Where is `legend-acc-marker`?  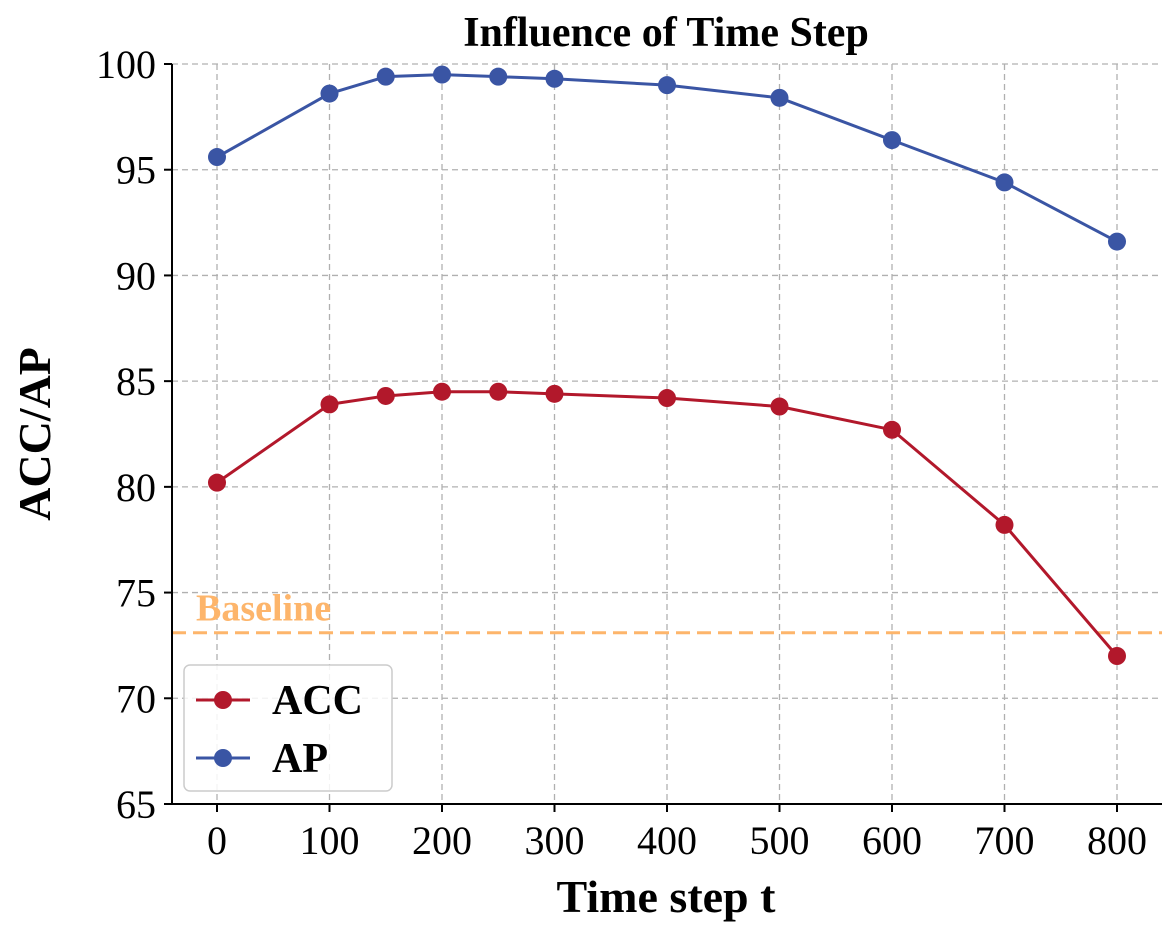 legend-acc-marker is located at coordinates (223, 700).